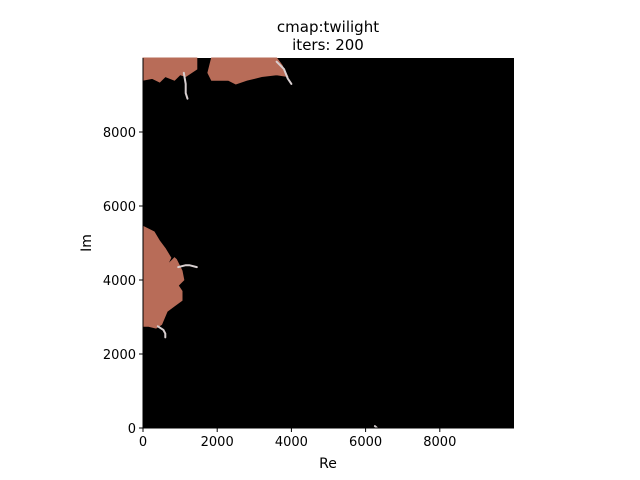 This screenshot has height=480, width=640. Describe the element at coordinates (119, 281) in the screenshot. I see `y-tick-label: 4000` at that location.